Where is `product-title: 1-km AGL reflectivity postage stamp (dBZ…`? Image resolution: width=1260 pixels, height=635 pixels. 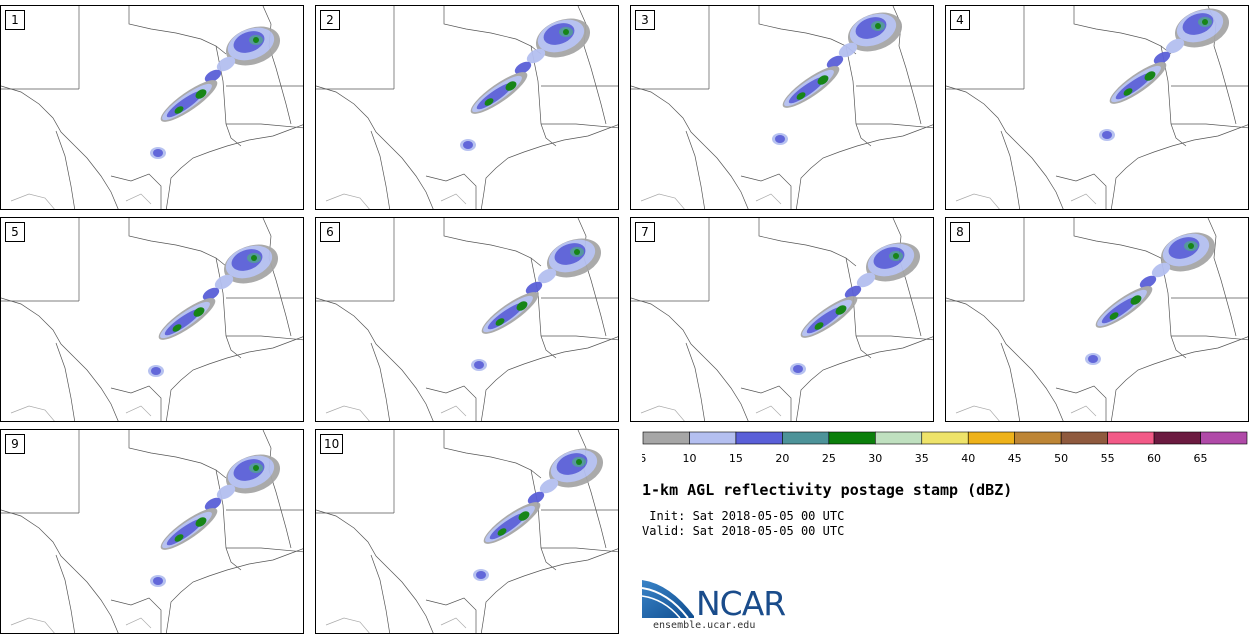
product-title: 1-km AGL reflectivity postage stamp (dBZ… is located at coordinates (827, 490).